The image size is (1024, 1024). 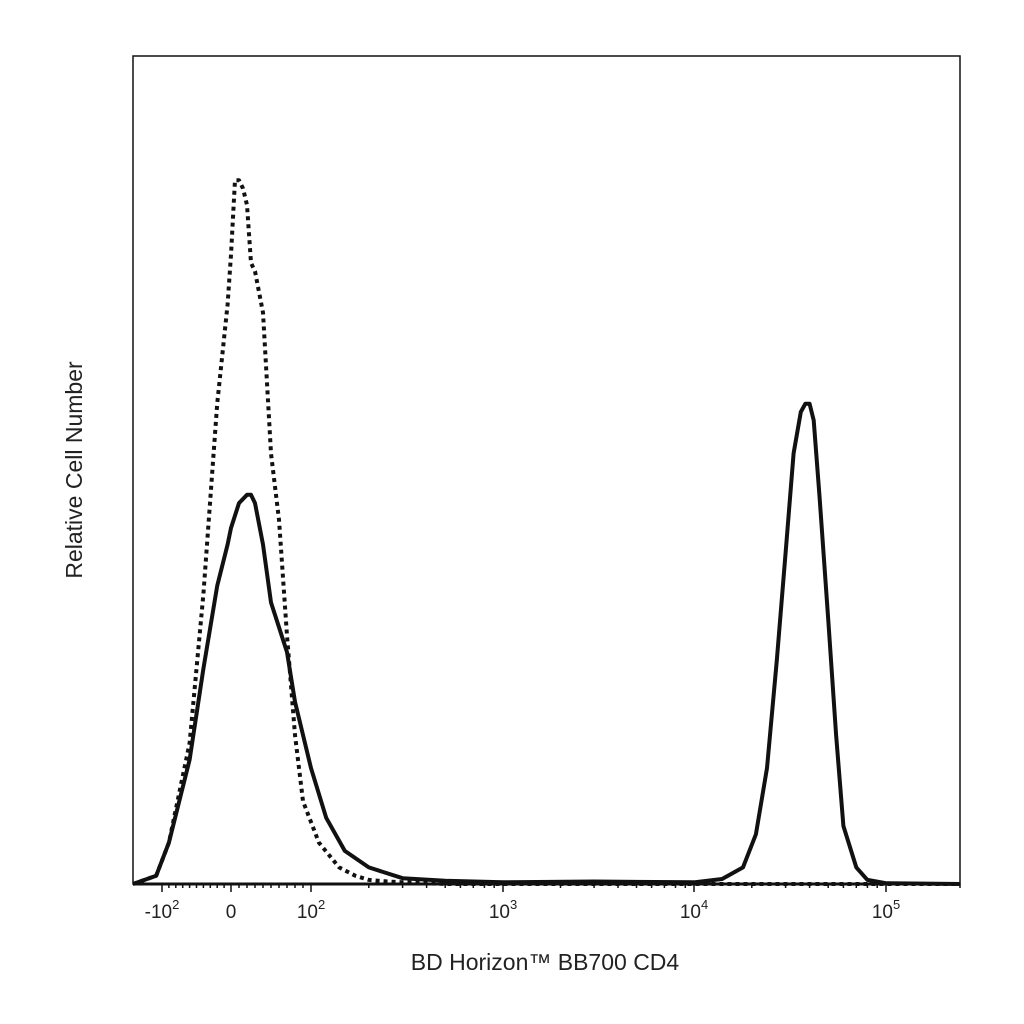 What do you see at coordinates (886, 910) in the screenshot?
I see `x-tick-label: 10⁵` at bounding box center [886, 910].